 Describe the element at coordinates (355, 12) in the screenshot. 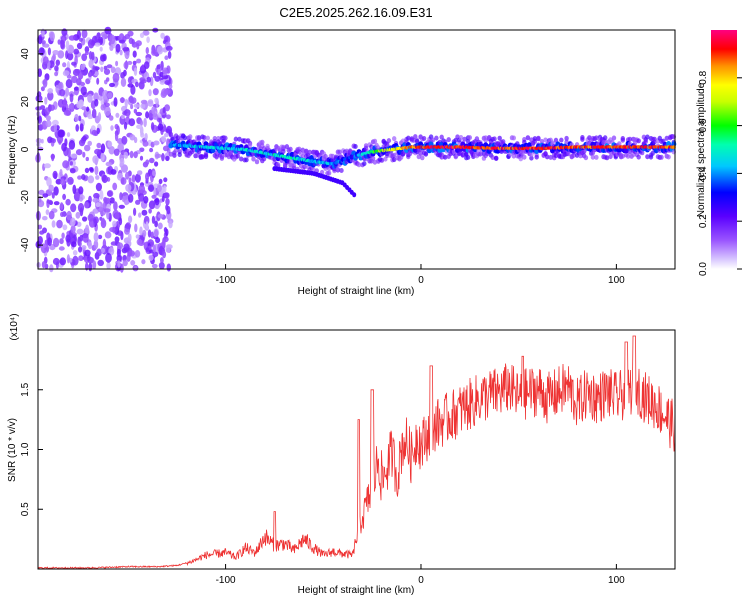

I see `figure-title: C2E5.2025.262.16.09.E31` at that location.